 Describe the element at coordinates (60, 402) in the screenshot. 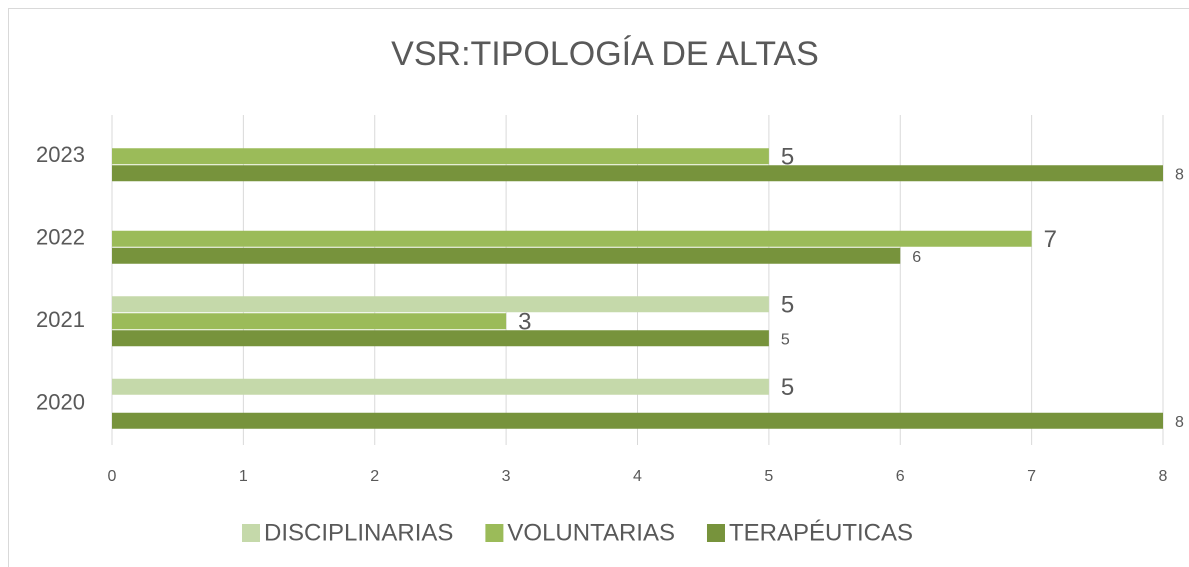

I see `y-tick-label: 2020` at that location.